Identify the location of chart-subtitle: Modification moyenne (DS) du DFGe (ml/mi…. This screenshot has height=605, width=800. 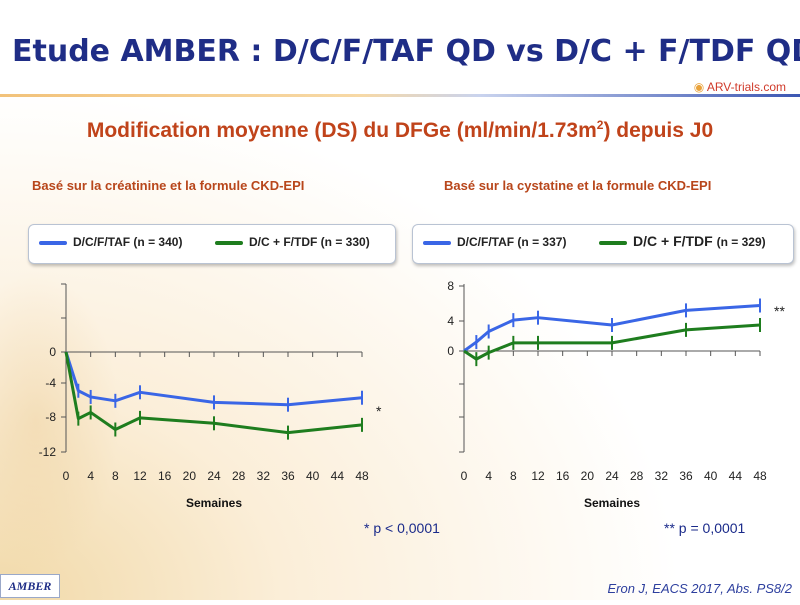
(400, 130).